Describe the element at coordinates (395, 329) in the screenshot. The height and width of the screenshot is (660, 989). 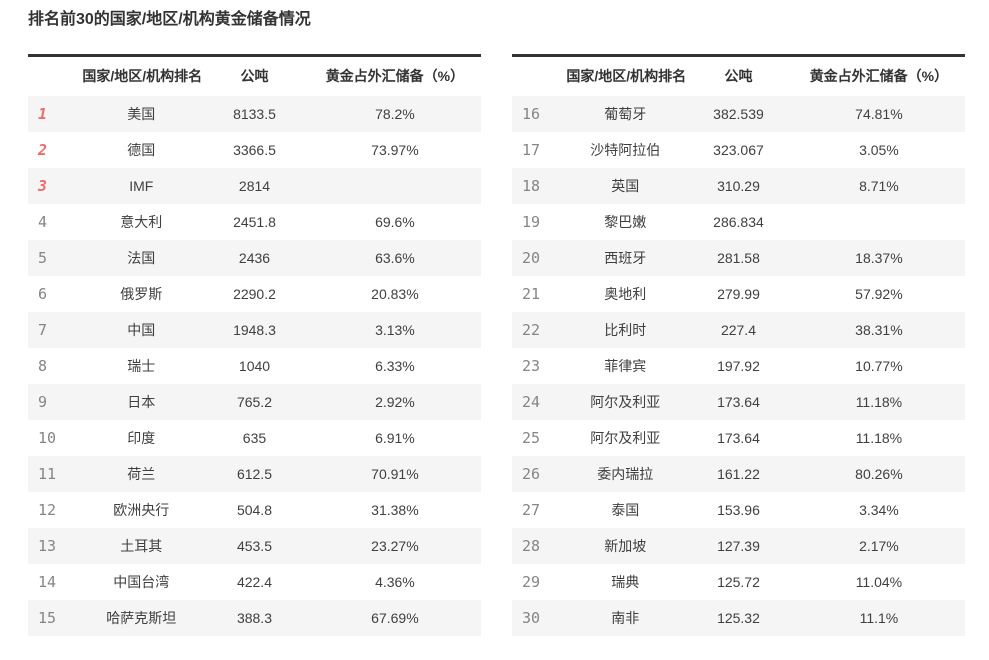
I see `percent-cell: 3.13%` at that location.